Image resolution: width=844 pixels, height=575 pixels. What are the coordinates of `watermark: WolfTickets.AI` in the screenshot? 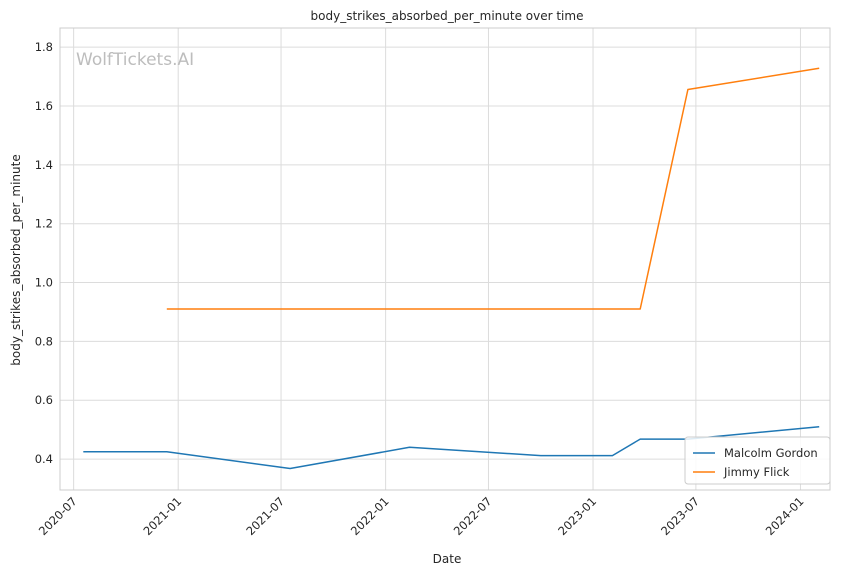 It's located at (135, 60).